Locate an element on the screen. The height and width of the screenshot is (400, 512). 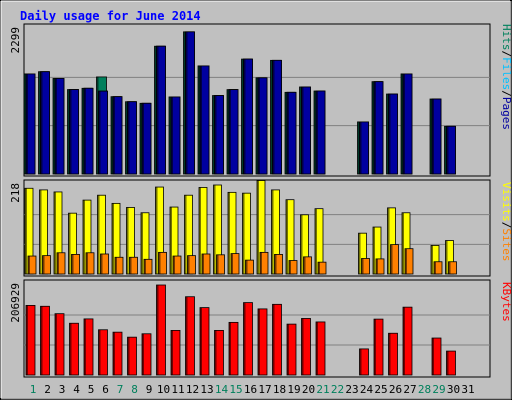
x-tick-label: 20 is located at coordinates (308, 389).